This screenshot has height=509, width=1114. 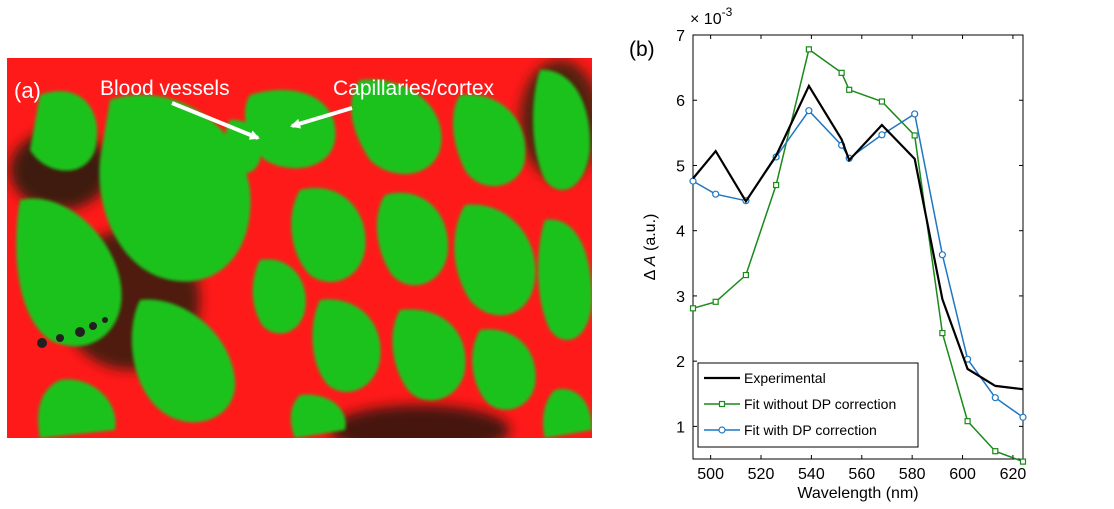 What do you see at coordinates (680, 427) in the screenshot?
I see `y-tick-label: 1` at bounding box center [680, 427].